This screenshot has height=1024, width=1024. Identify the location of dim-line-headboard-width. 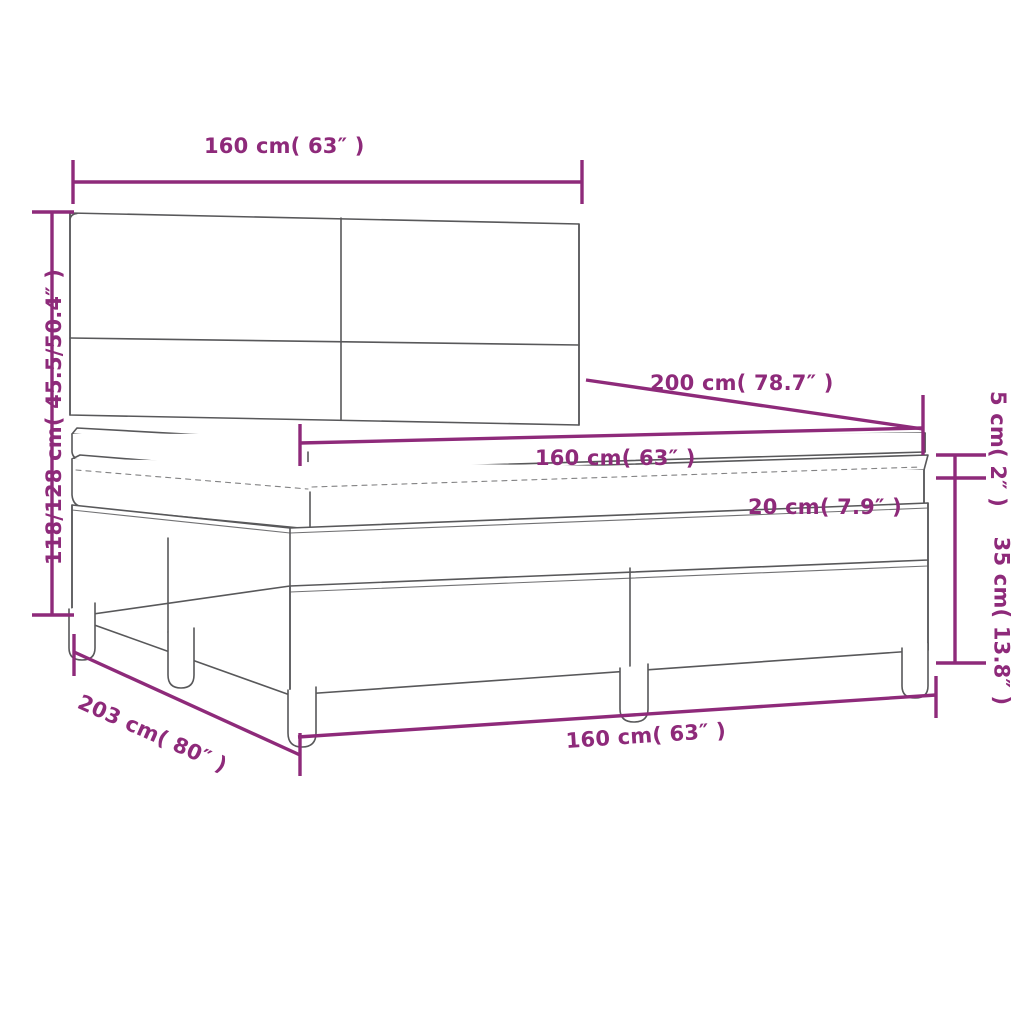
(327, 182).